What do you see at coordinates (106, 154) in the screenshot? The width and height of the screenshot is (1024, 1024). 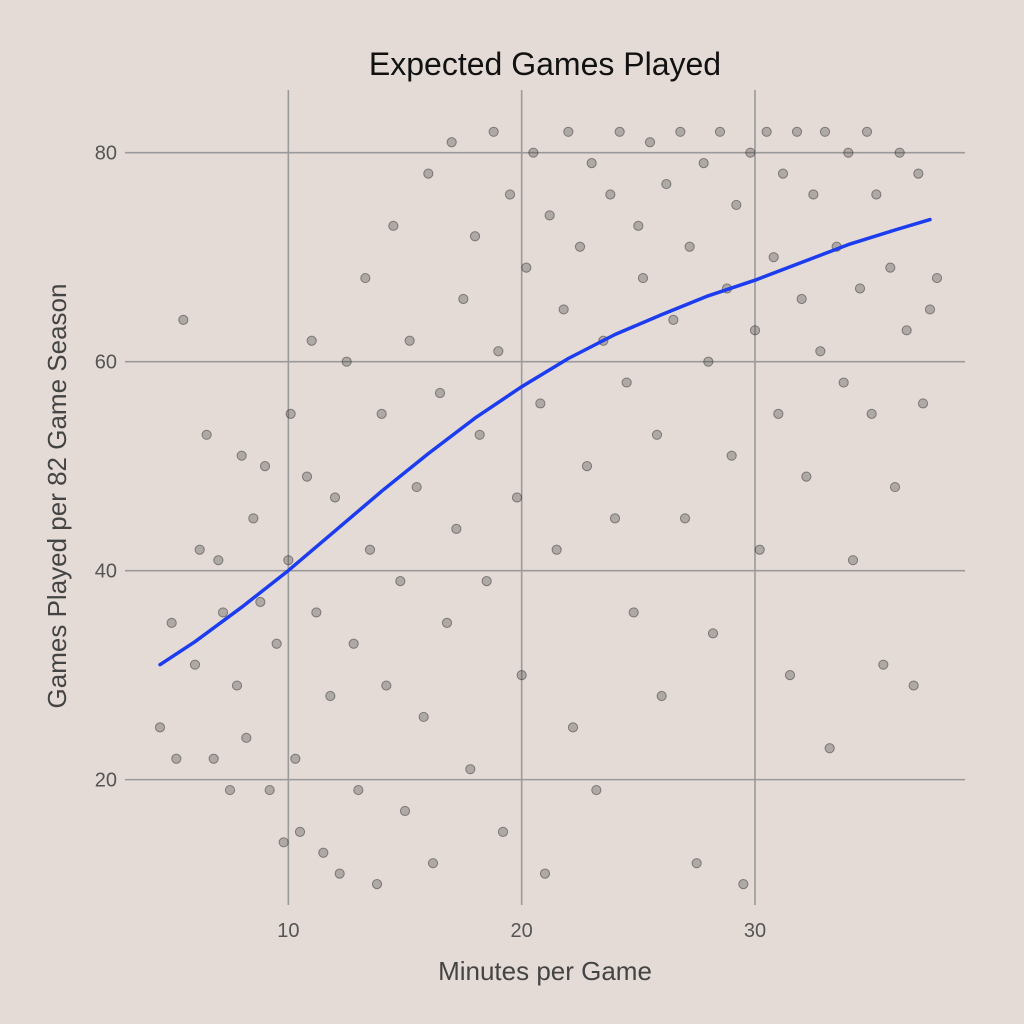 I see `y-tick-label: 80` at bounding box center [106, 154].